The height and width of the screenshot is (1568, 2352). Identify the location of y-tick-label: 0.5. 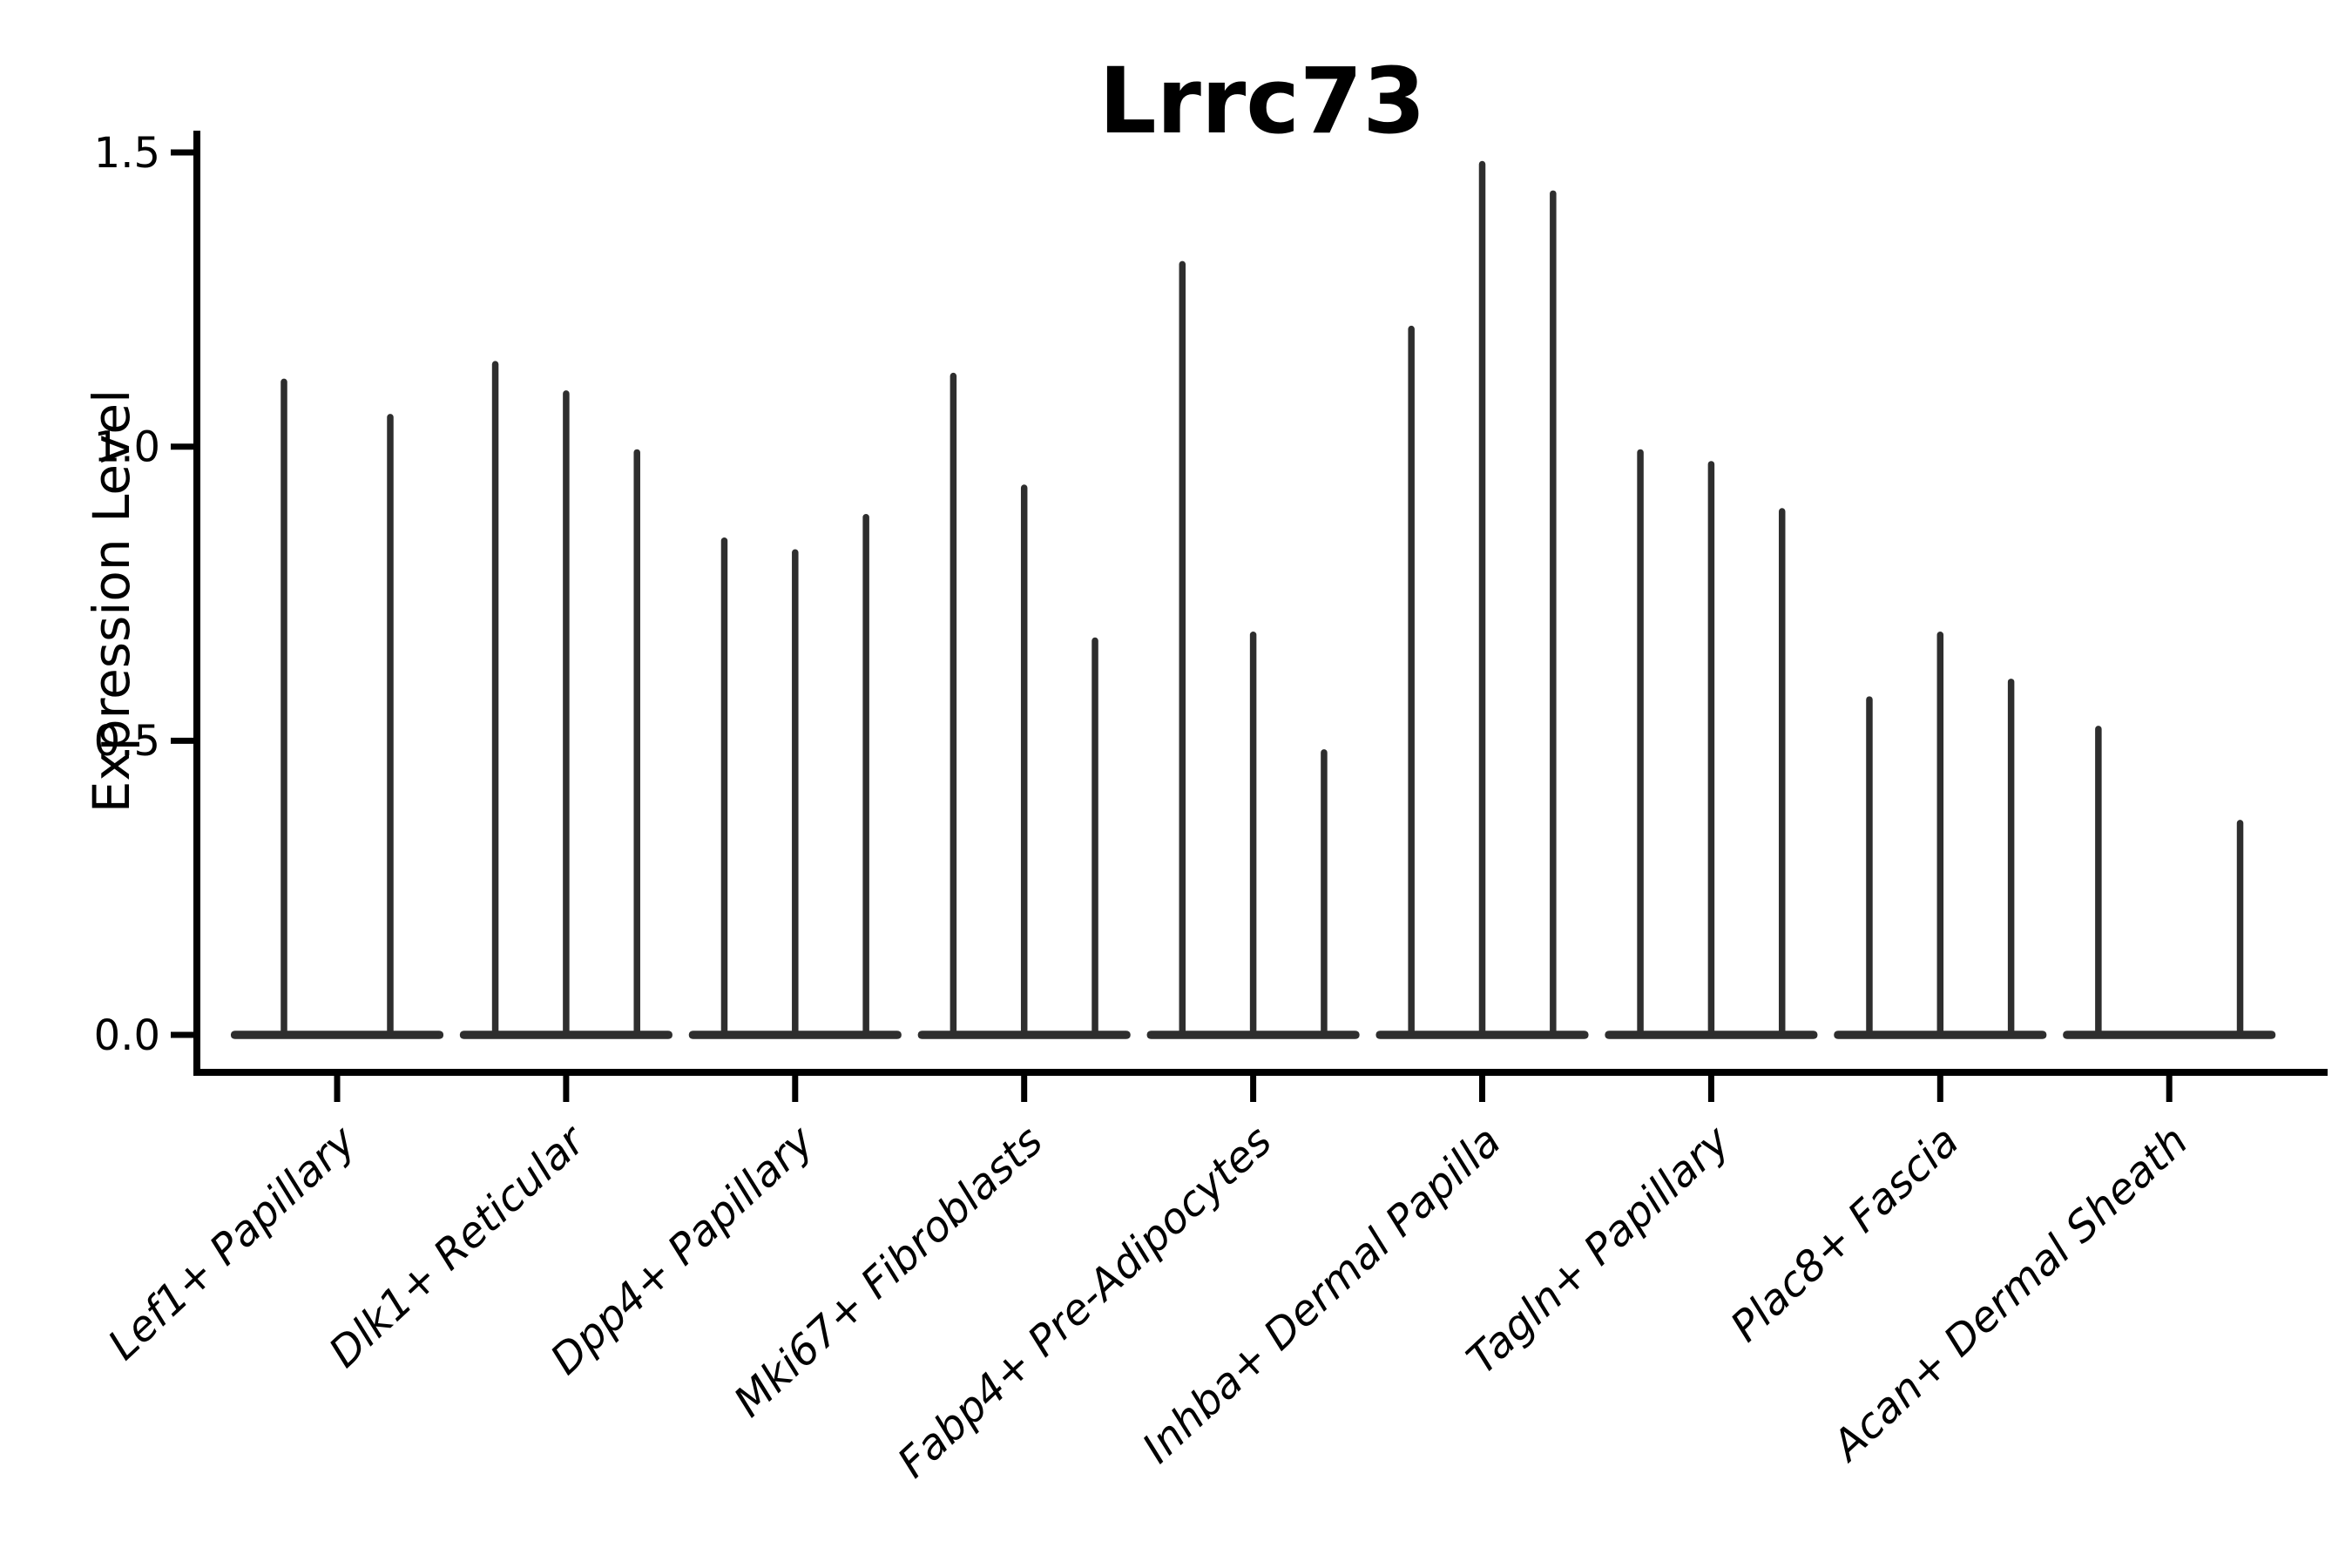
(127, 741).